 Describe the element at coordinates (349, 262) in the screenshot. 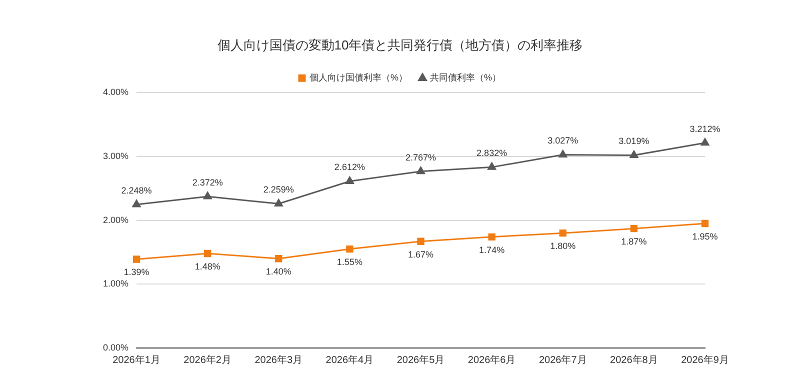

I see `data-label: 1.55%` at that location.